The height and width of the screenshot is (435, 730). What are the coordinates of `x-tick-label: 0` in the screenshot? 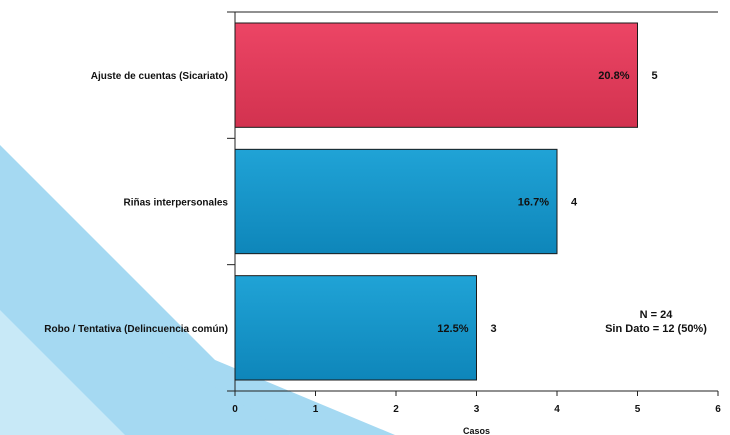 It's located at (235, 409).